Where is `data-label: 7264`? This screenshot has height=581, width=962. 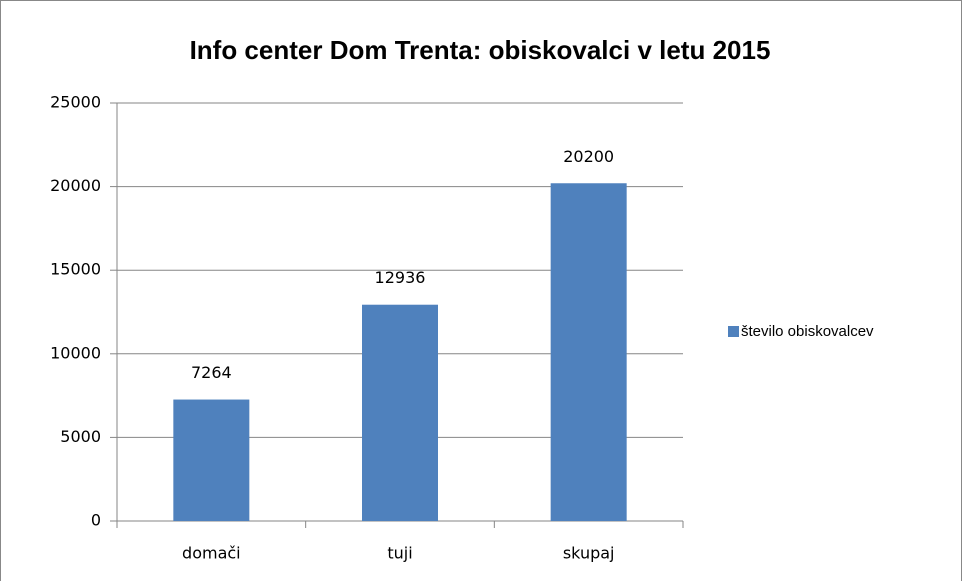
data-label: 7264 is located at coordinates (211, 372).